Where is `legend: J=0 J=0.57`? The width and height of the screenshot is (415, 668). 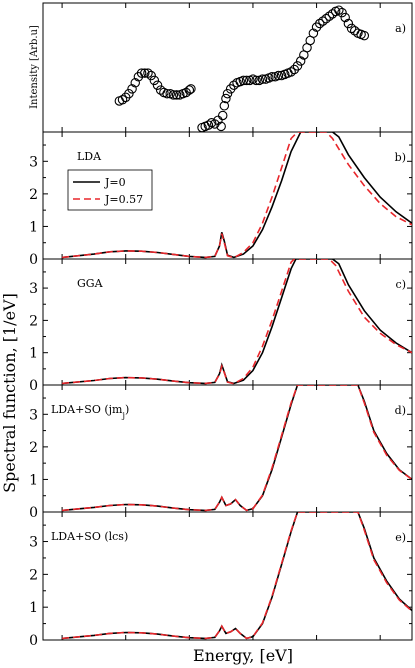 legend: J=0 J=0.57 is located at coordinates (110, 190).